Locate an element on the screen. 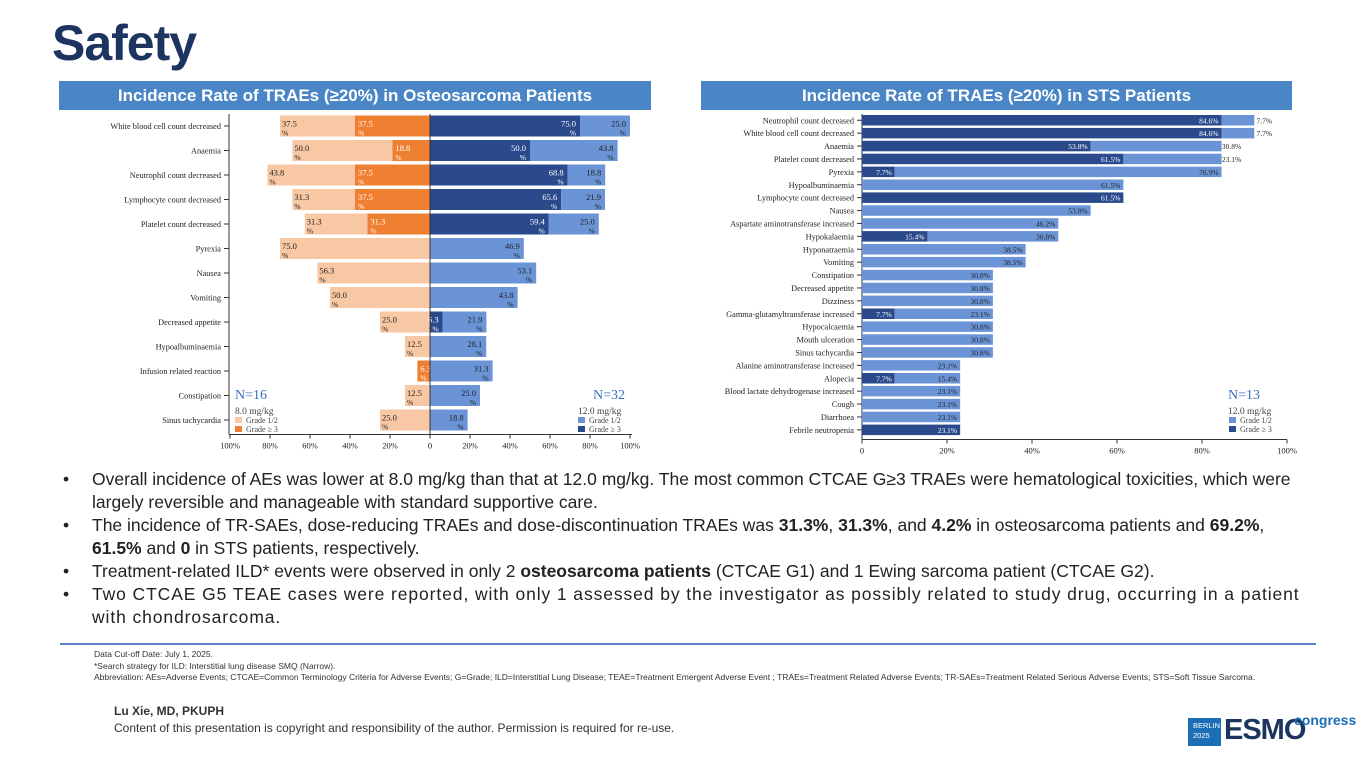  bar-label-sts-grade12: 46.2% is located at coordinates (1045, 223).